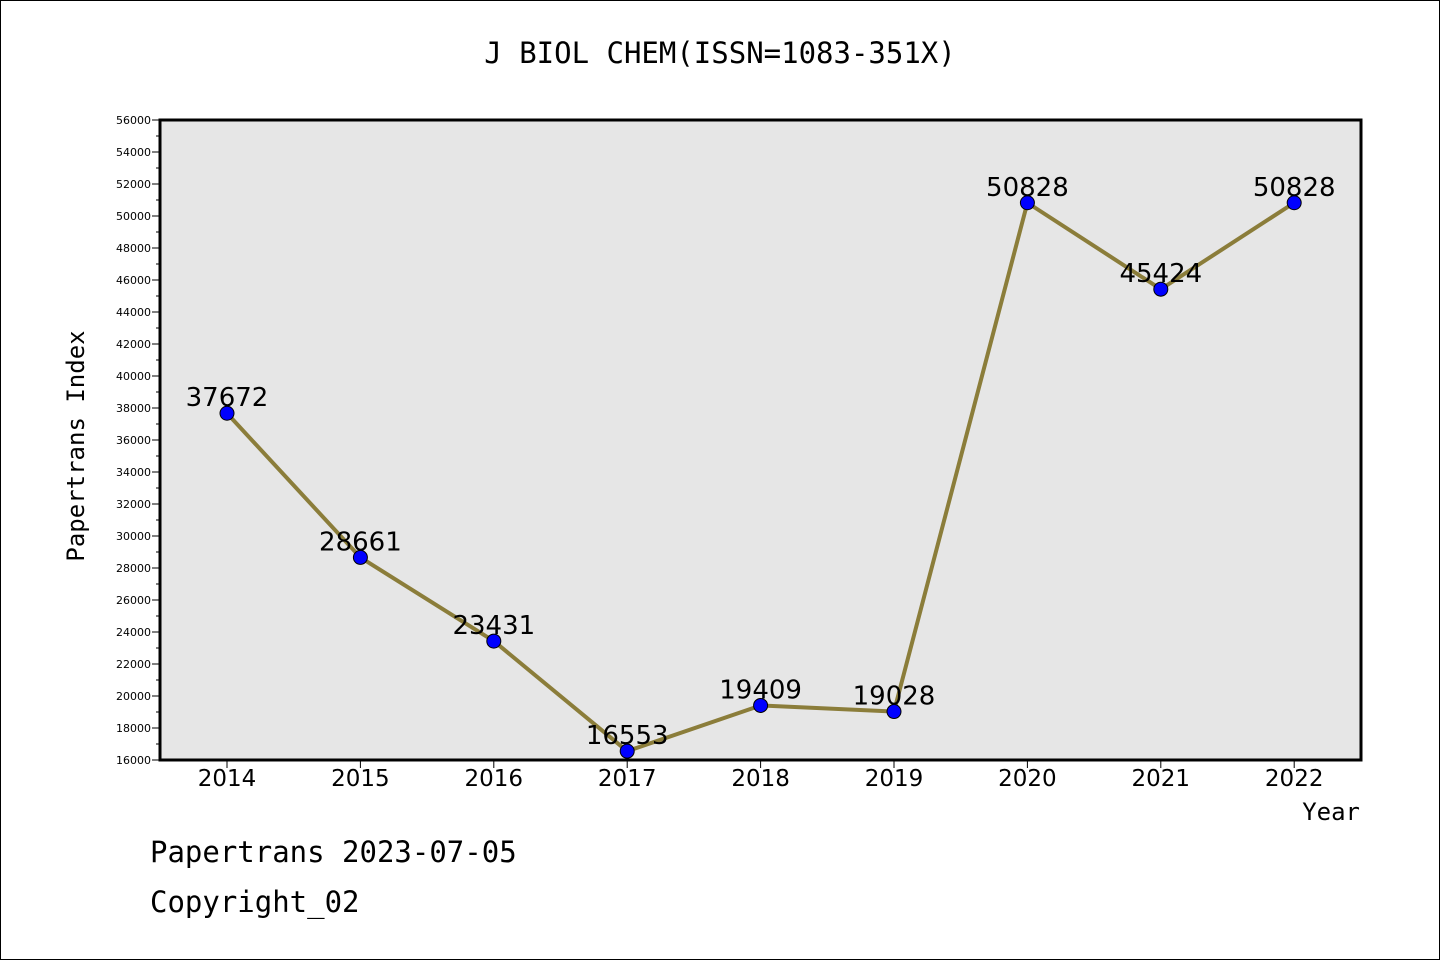  Describe the element at coordinates (133, 184) in the screenshot. I see `y-tick-label: 52000` at that location.